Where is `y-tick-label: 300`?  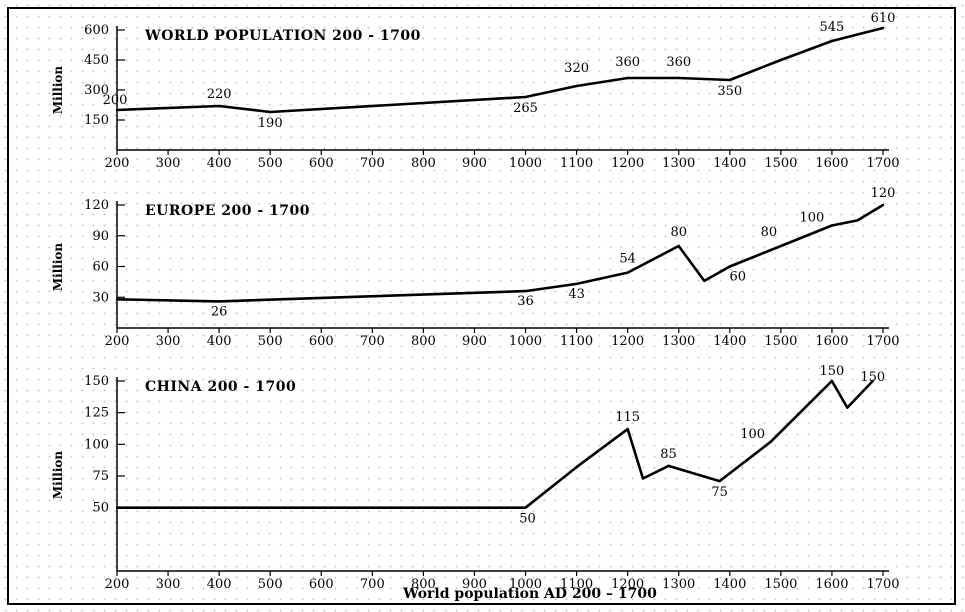
y-tick-label: 300 is located at coordinates (96, 90).